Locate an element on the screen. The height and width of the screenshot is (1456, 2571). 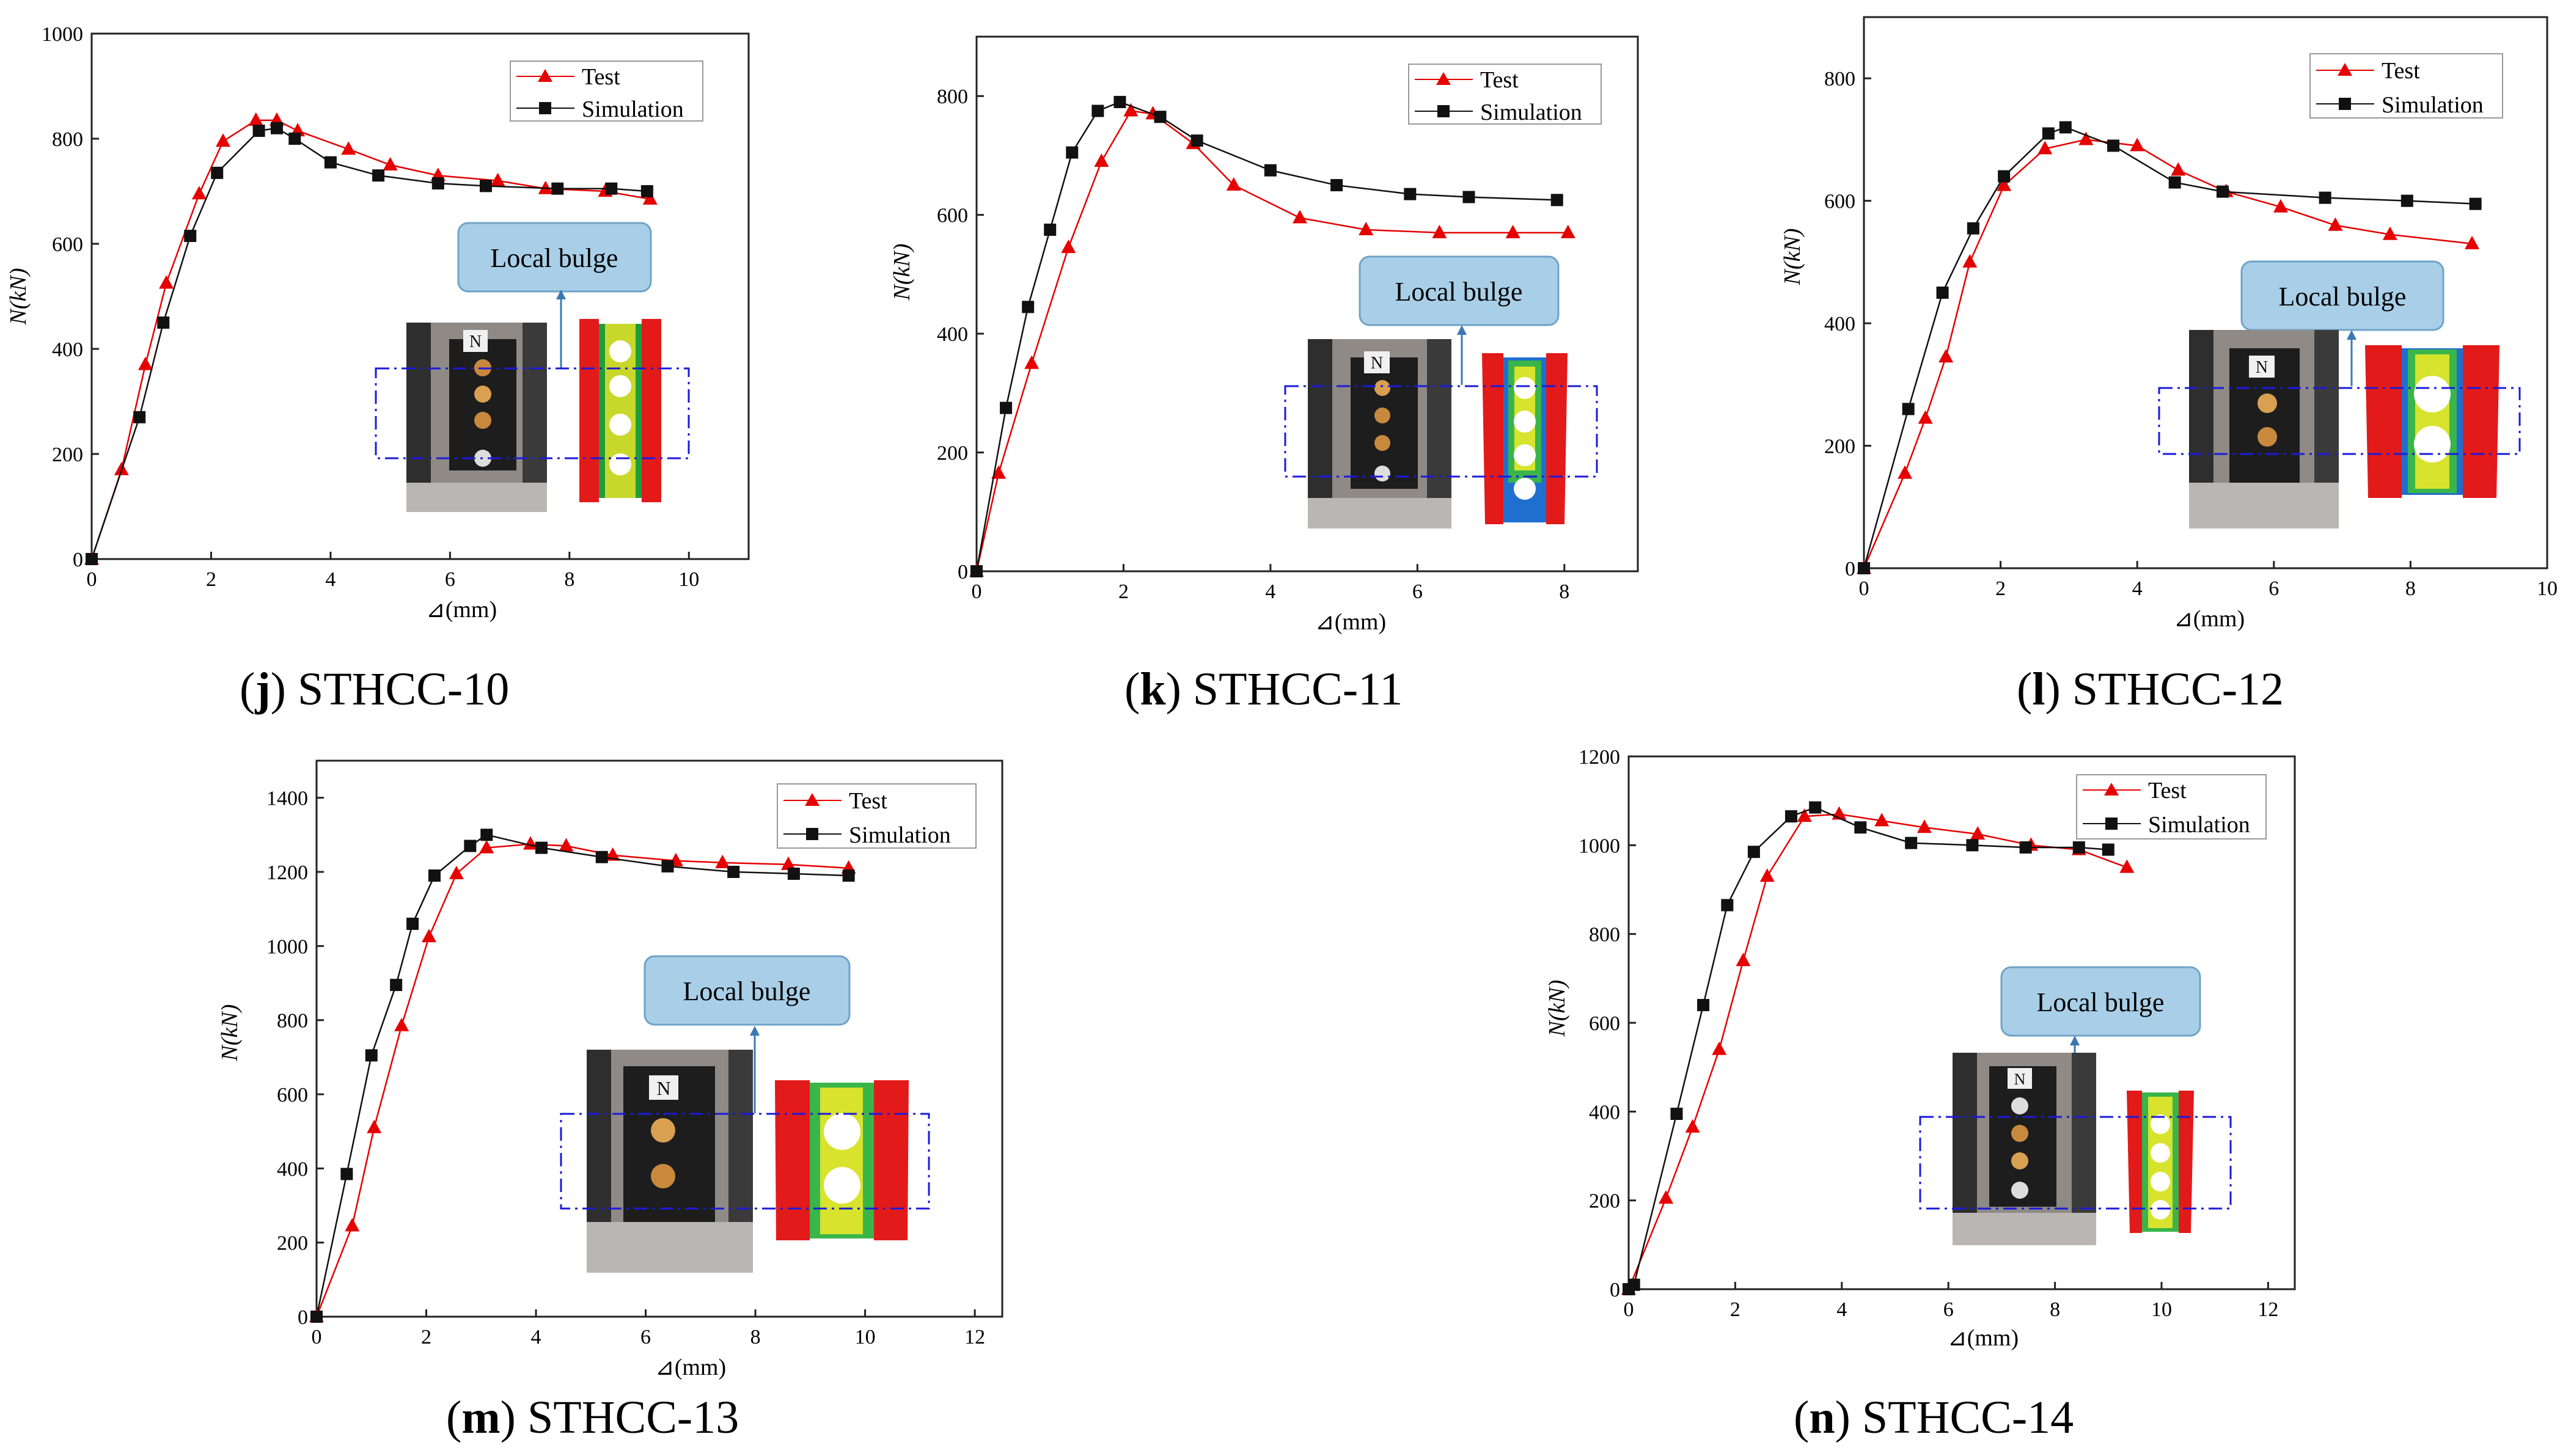
y-tick-label: 600 is located at coordinates (67, 244).